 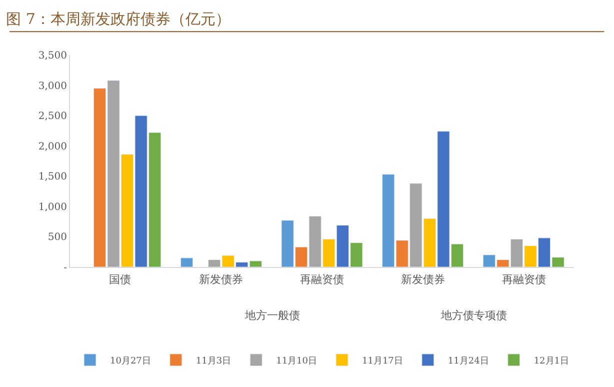 I want to click on legend-label: 11月24日, so click(x=468, y=361).